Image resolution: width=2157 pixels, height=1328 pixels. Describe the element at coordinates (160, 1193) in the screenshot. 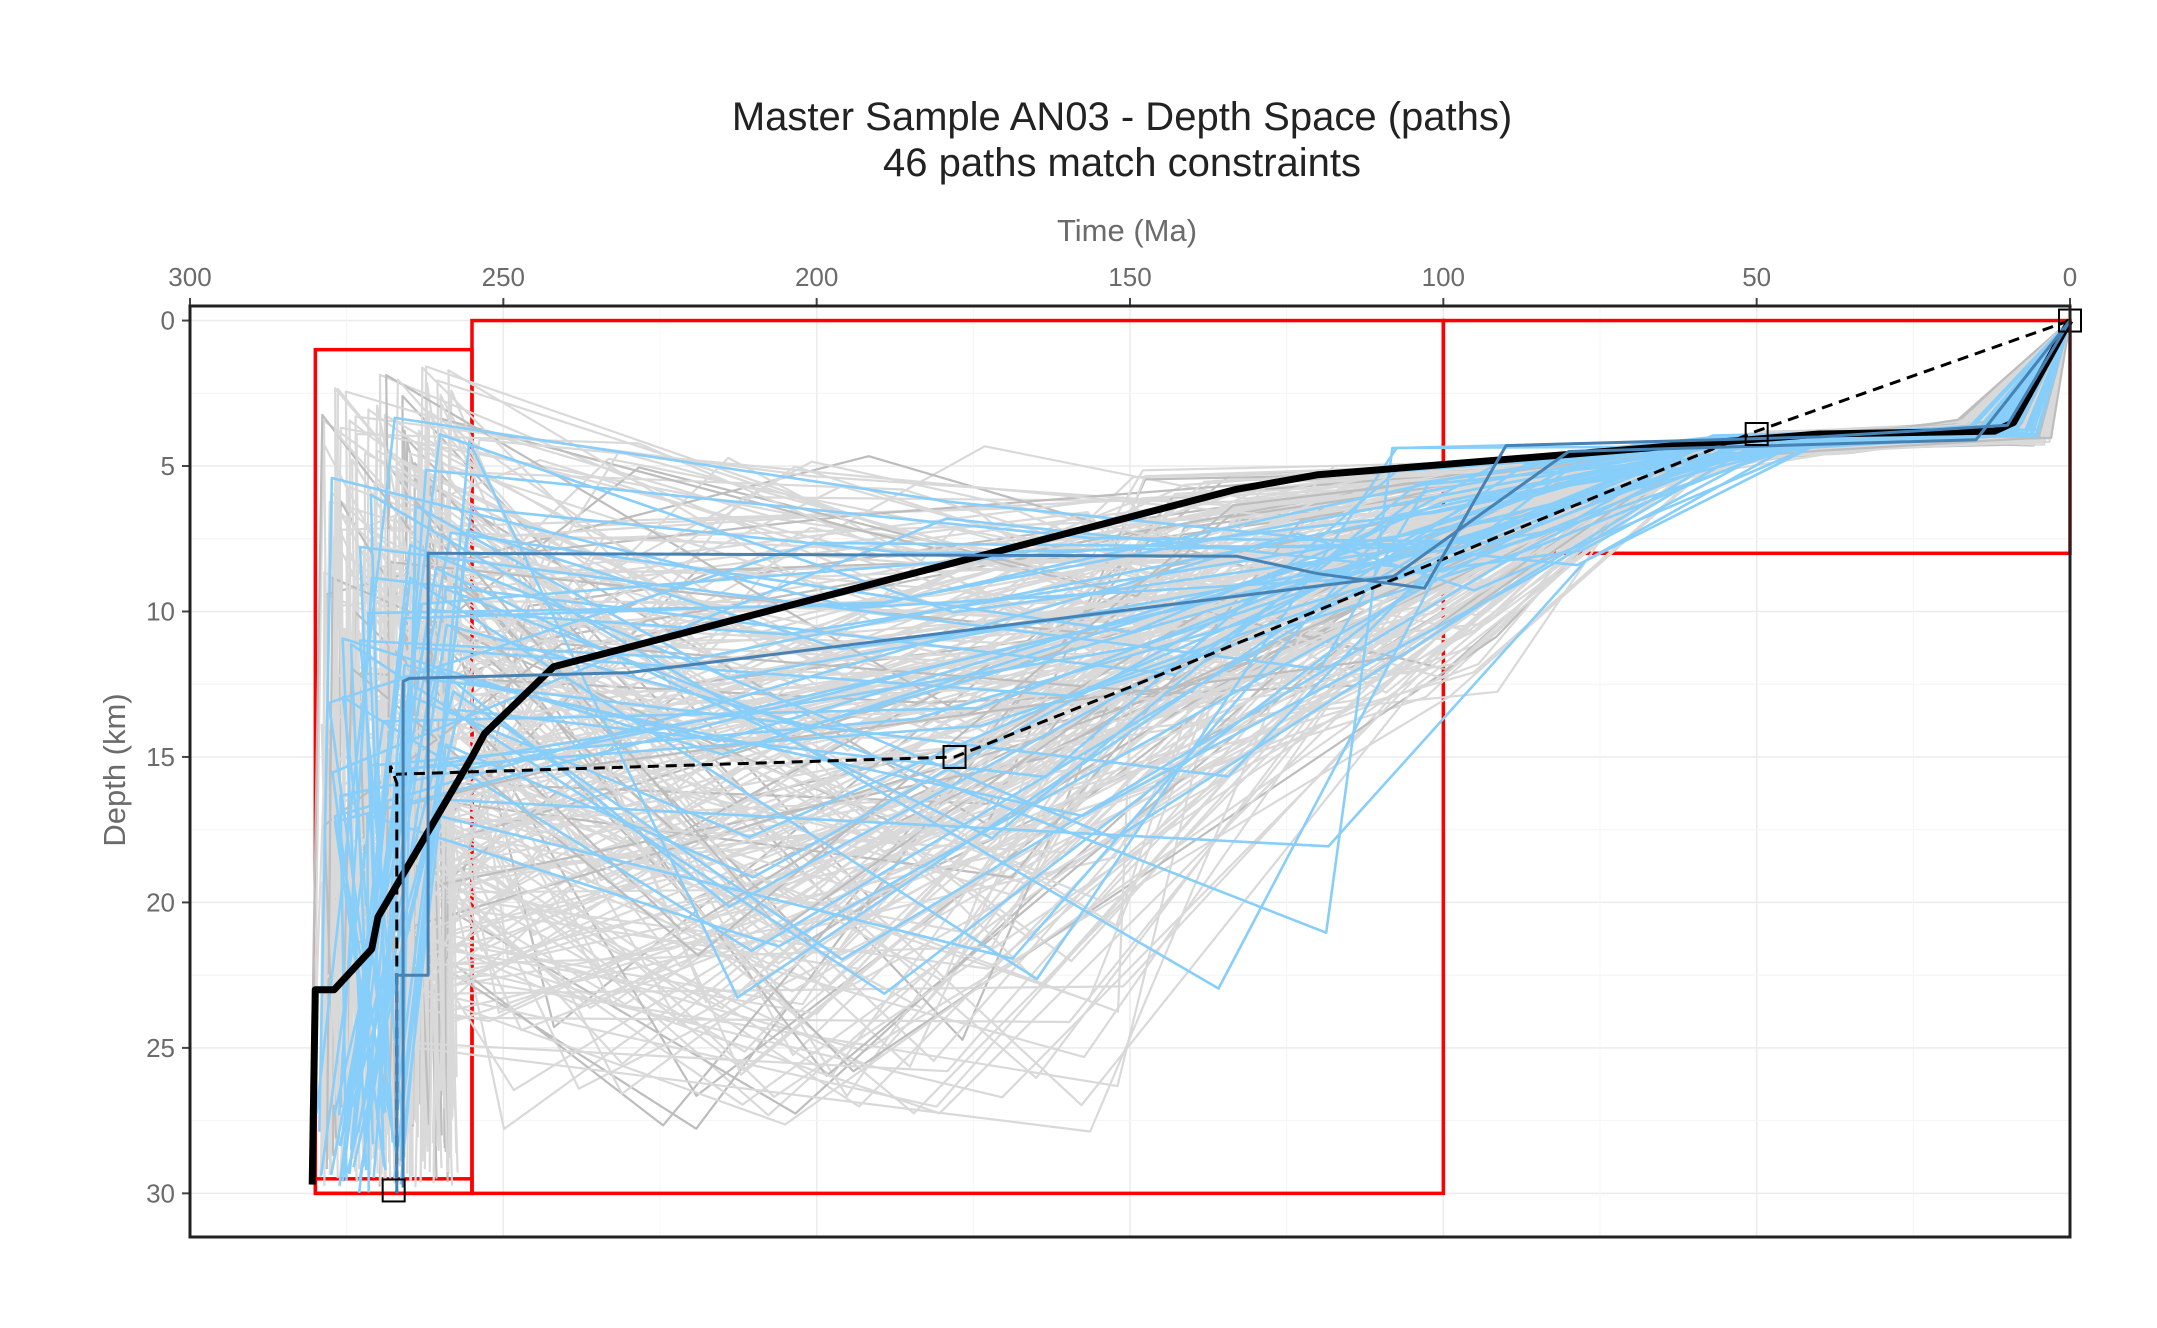

I see `y-tick-label: 30` at that location.